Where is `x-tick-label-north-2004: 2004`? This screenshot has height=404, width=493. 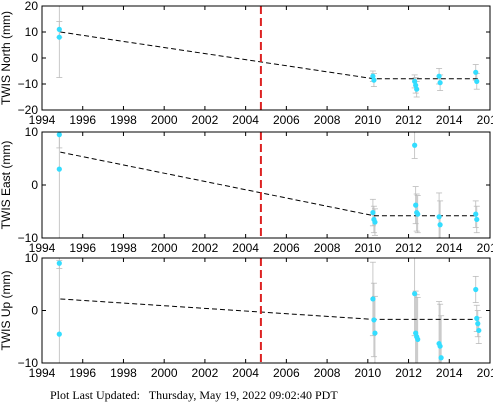 x-tick-label-north-2004: 2004 is located at coordinates (245, 120).